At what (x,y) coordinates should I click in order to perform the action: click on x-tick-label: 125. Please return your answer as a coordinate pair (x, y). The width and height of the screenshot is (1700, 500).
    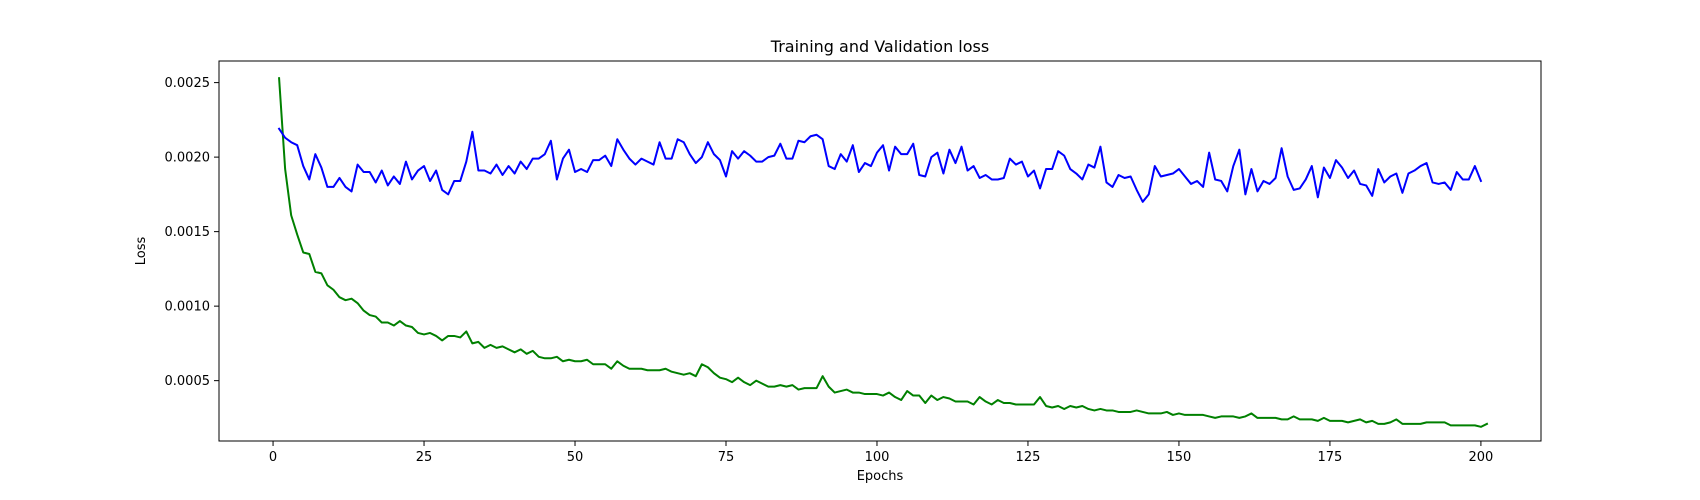
    Looking at the image, I should click on (1028, 457).